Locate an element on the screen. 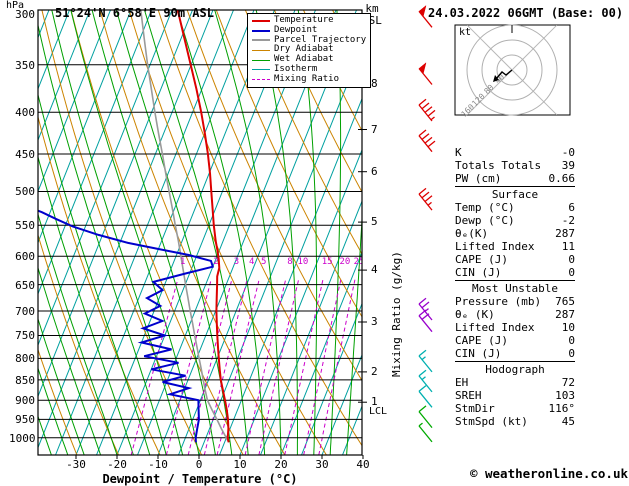 This screenshot has width=629, height=486. legend-label: Mixing Ratio is located at coordinates (307, 78).